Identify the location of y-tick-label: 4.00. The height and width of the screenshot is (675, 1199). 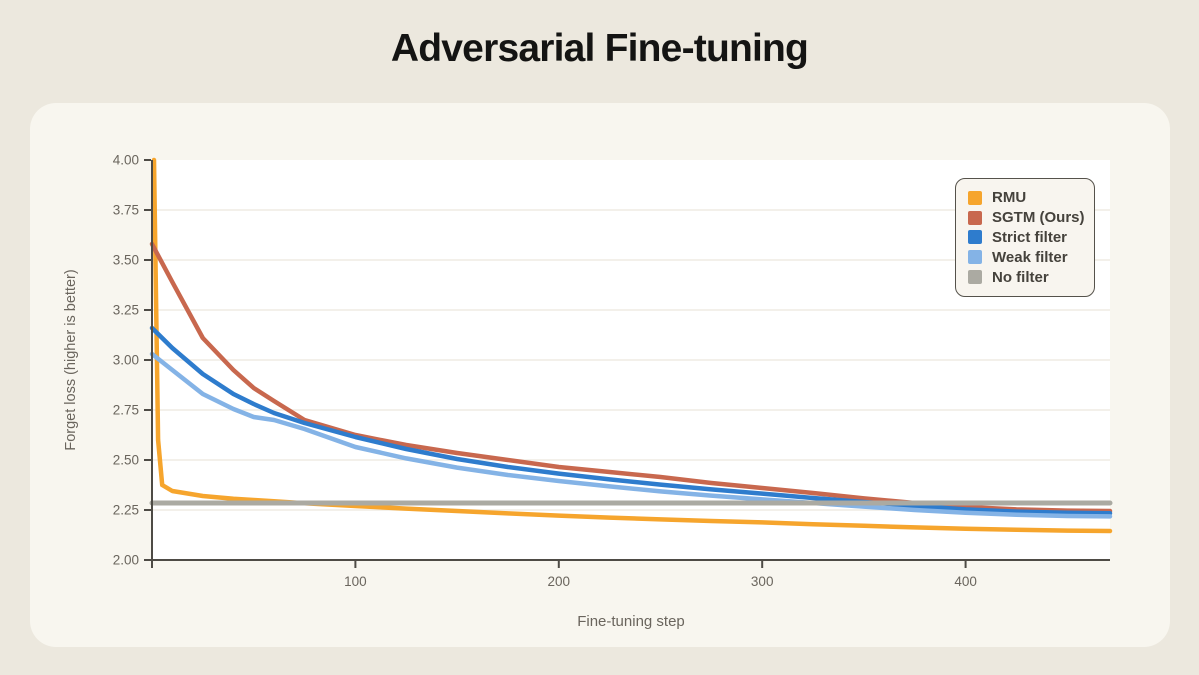
(126, 160).